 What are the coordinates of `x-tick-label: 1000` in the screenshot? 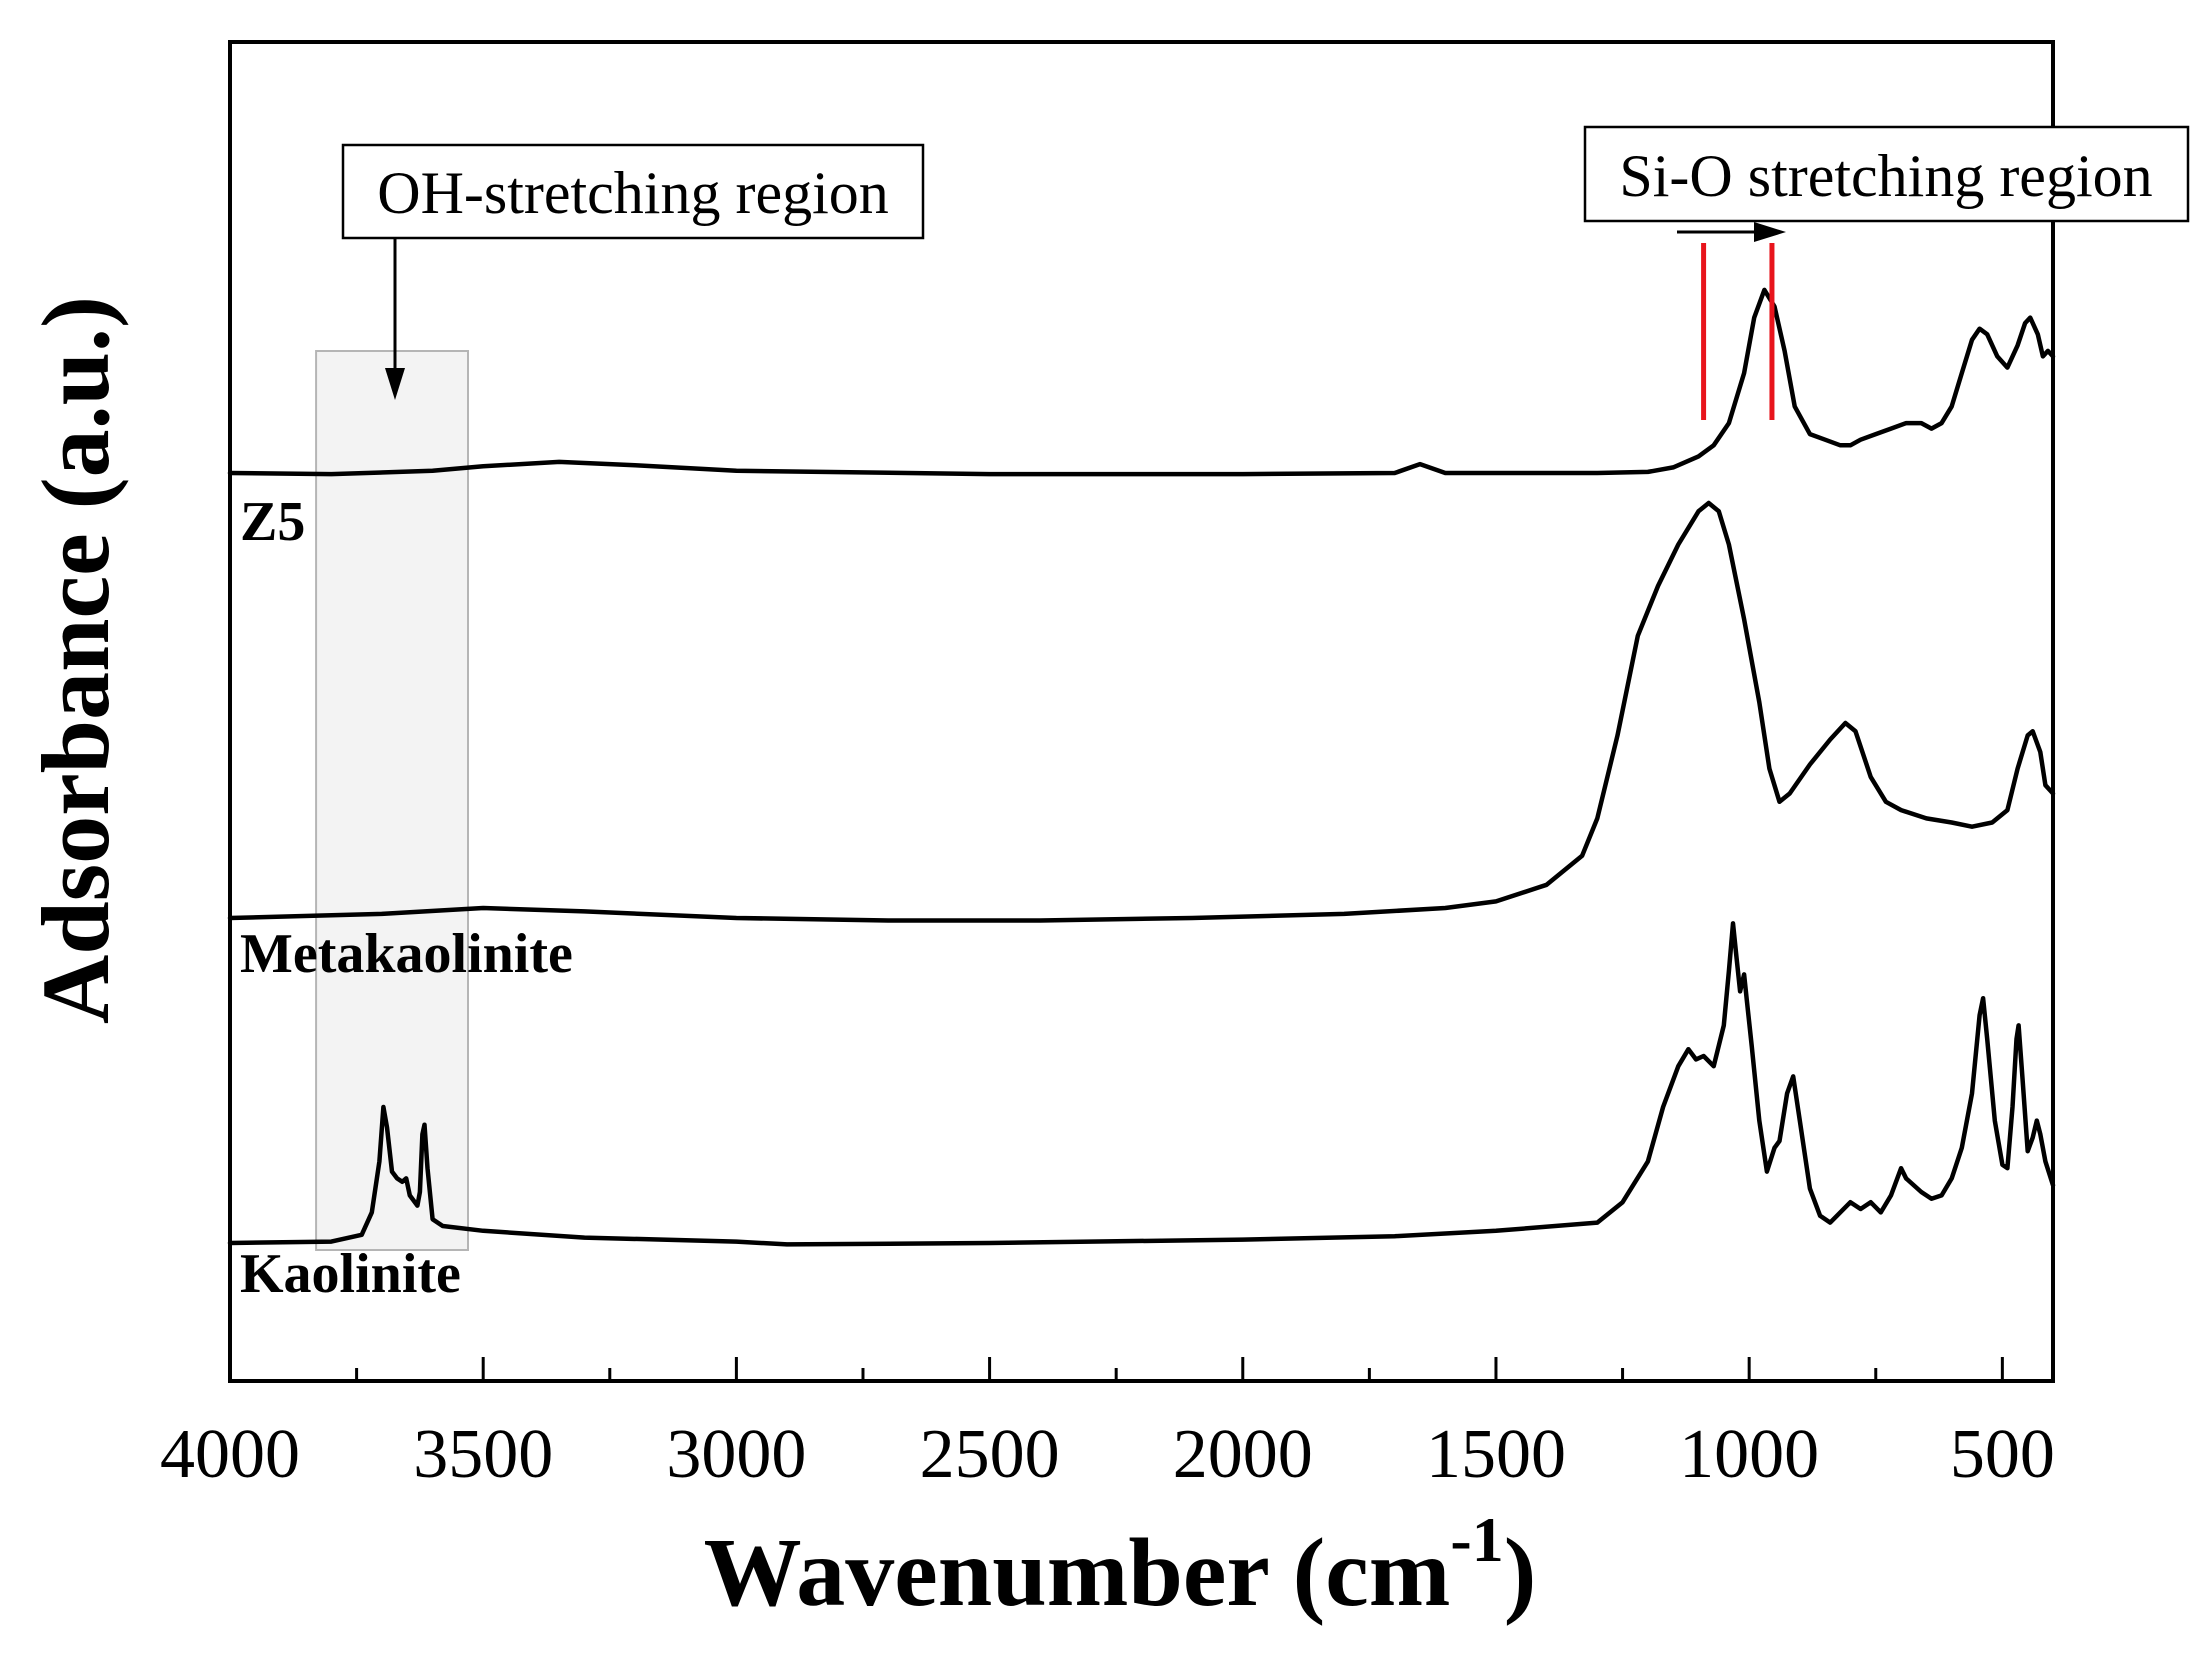 It's located at (1749, 1454).